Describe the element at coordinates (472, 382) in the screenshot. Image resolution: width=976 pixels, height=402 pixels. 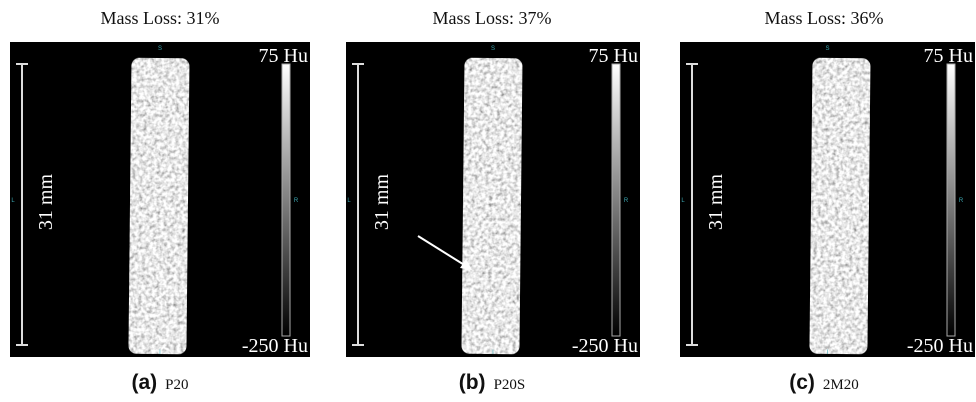
I see `panel-letter: (b)` at that location.